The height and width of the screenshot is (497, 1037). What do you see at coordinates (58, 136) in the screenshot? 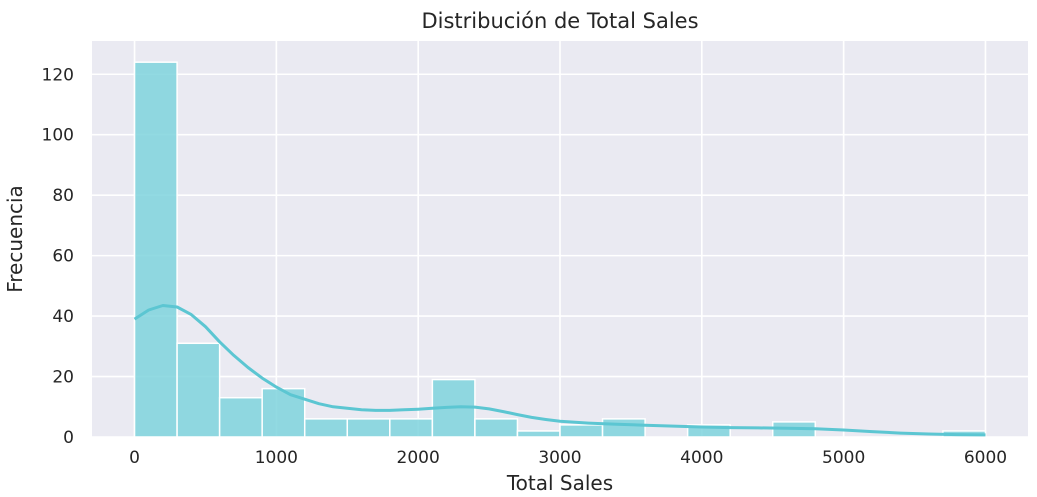
I see `y-tick-label: 100` at bounding box center [58, 136].